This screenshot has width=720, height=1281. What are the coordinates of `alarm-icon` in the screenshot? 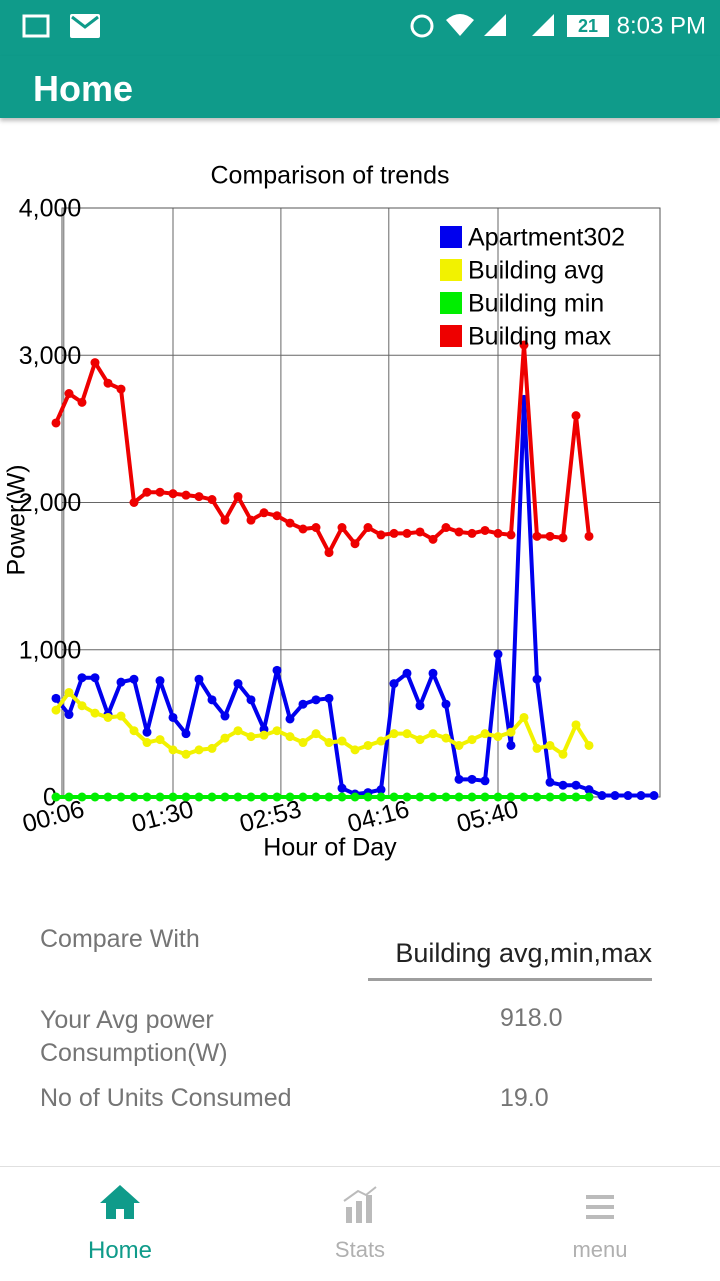 It's located at (422, 26).